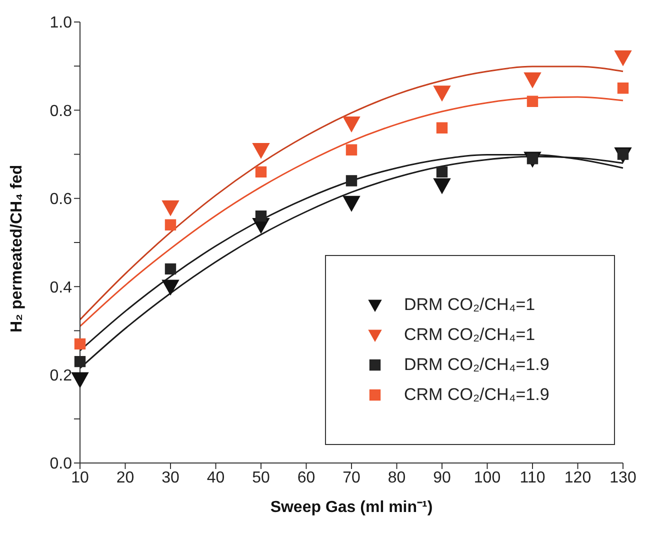 The height and width of the screenshot is (533, 651). Describe the element at coordinates (17, 248) in the screenshot. I see `y-axis-title: H₂ permeated/CH₄ fed` at that location.